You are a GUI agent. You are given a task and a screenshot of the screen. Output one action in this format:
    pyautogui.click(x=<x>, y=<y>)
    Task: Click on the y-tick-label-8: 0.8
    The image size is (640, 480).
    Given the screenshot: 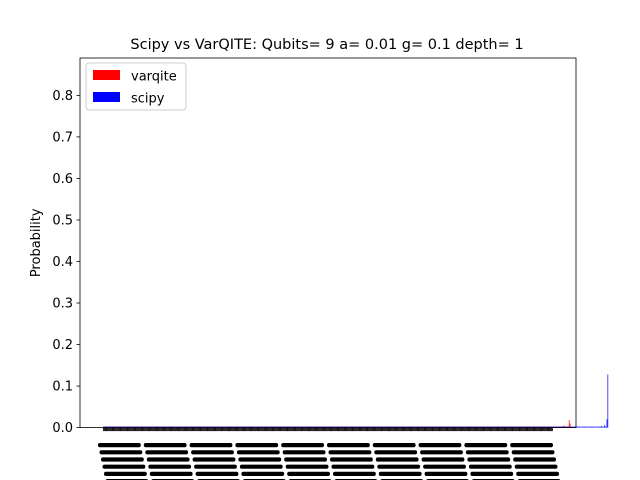 What is the action you would take?
    pyautogui.click(x=62, y=96)
    